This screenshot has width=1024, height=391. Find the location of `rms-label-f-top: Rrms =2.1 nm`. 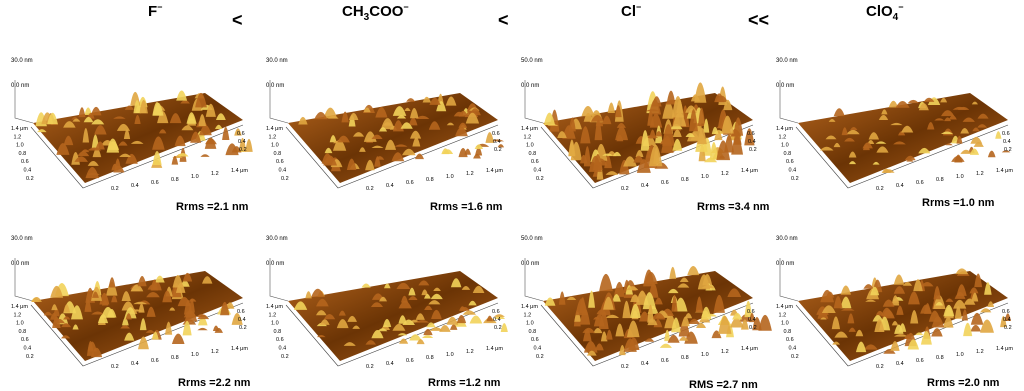

rms-label-f-top: Rrms =2.1 nm is located at coordinates (212, 207).